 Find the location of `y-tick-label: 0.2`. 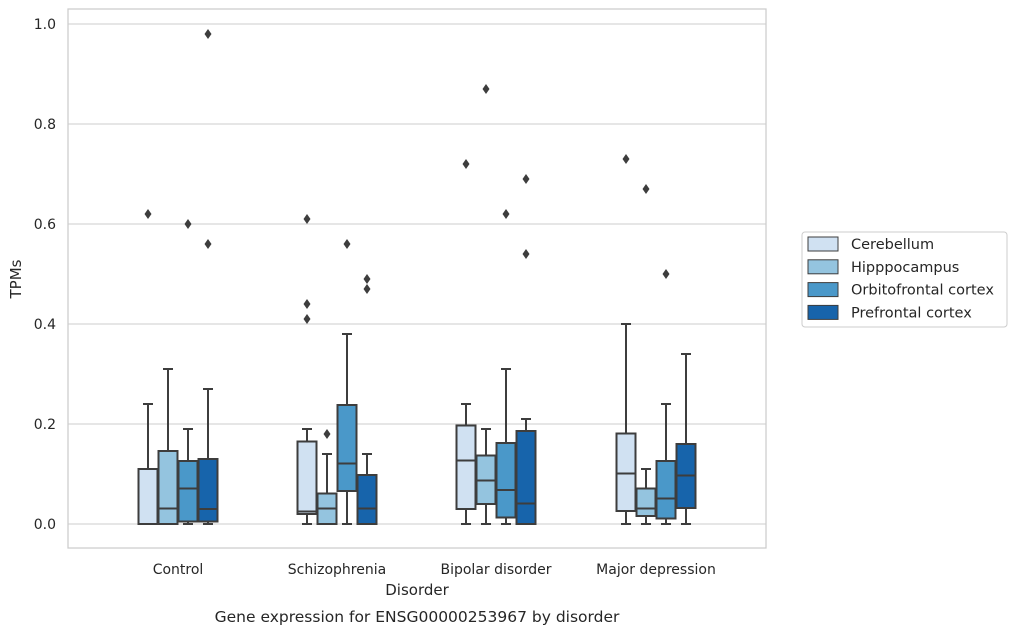

y-tick-label: 0.2 is located at coordinates (45, 425).